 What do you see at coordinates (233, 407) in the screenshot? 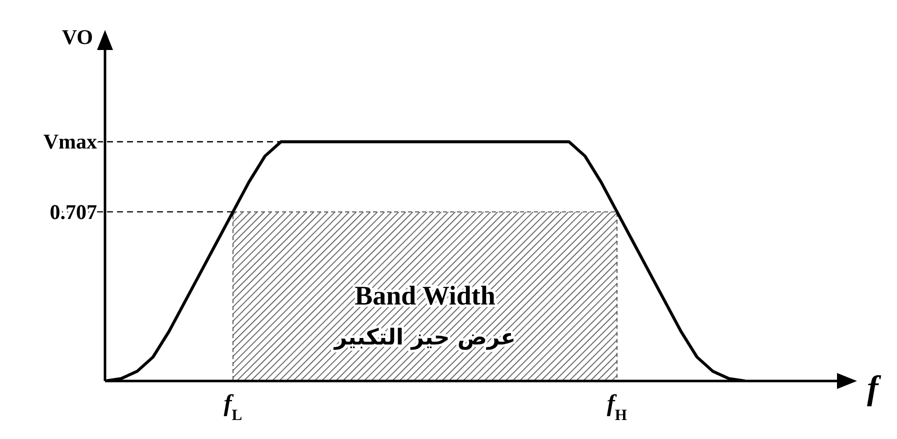
I see `x-tick-label: f$_{L}$` at bounding box center [233, 407].